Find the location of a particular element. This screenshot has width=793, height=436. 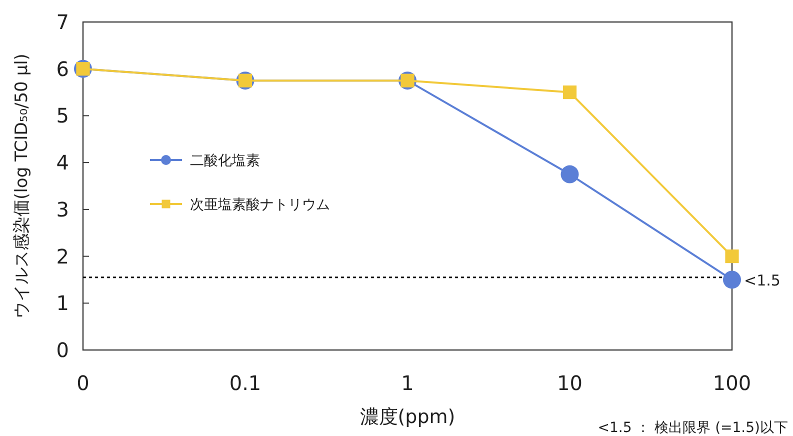

legend-label: 次亜塩素酸ナトリウム is located at coordinates (260, 205).